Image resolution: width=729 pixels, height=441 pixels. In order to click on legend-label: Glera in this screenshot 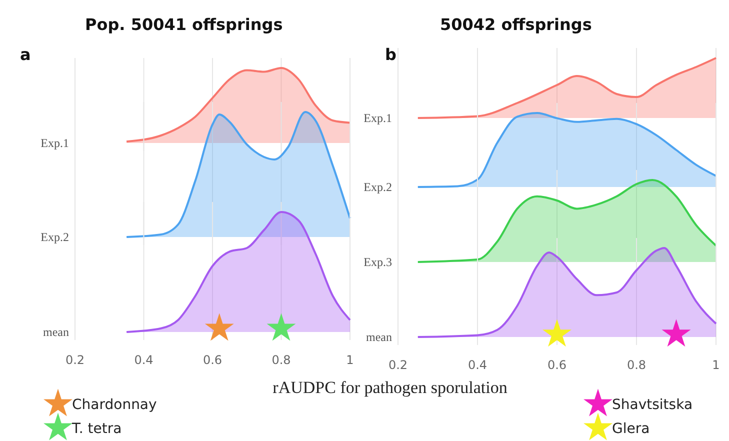, I will do `click(631, 429)`.